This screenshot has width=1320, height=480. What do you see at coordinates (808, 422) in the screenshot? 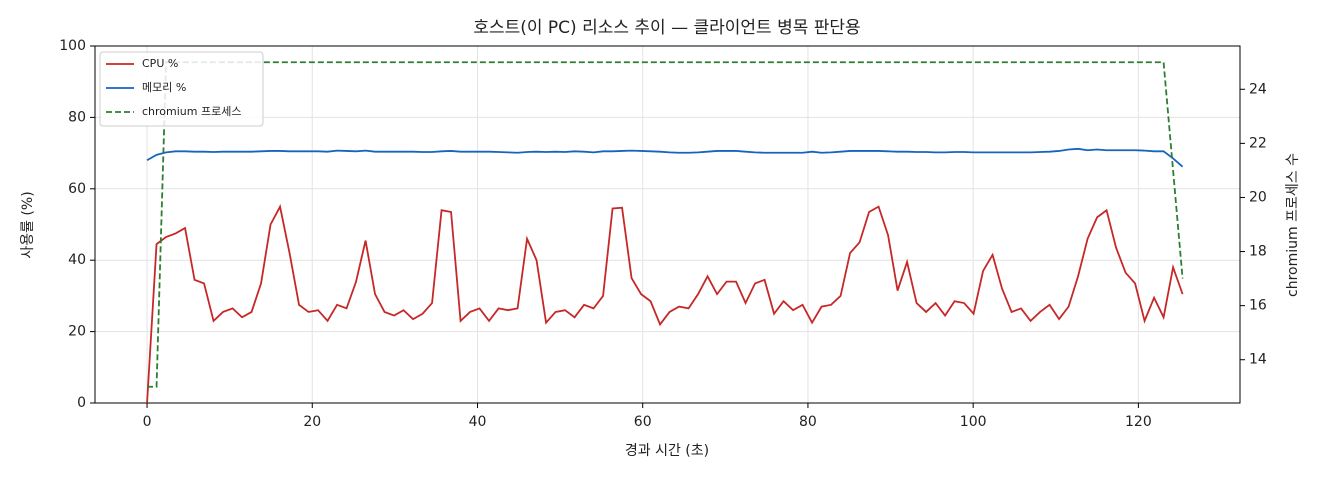
I see `x-tick-label: 80` at bounding box center [808, 422].